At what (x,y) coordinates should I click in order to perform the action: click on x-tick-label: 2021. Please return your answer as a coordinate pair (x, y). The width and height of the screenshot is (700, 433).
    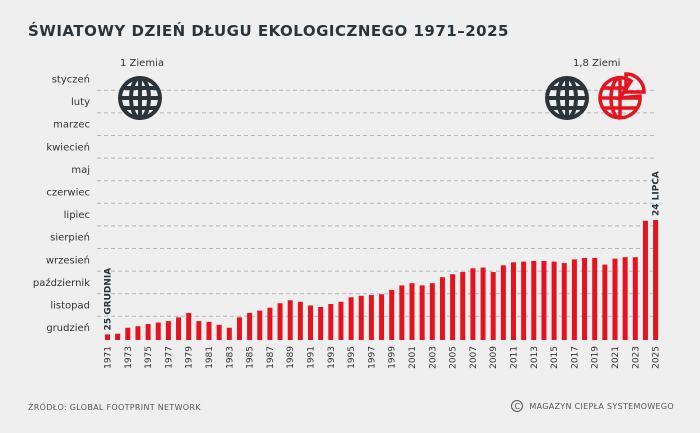
    Looking at the image, I should click on (616, 357).